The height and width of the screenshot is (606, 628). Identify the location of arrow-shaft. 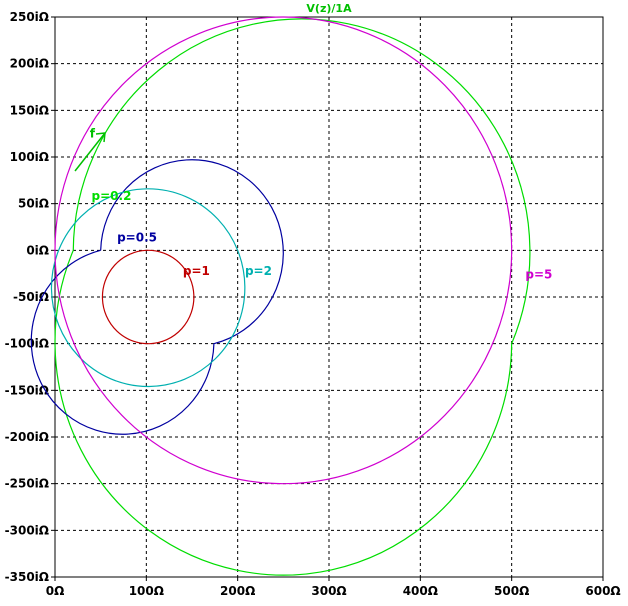
(90, 152).